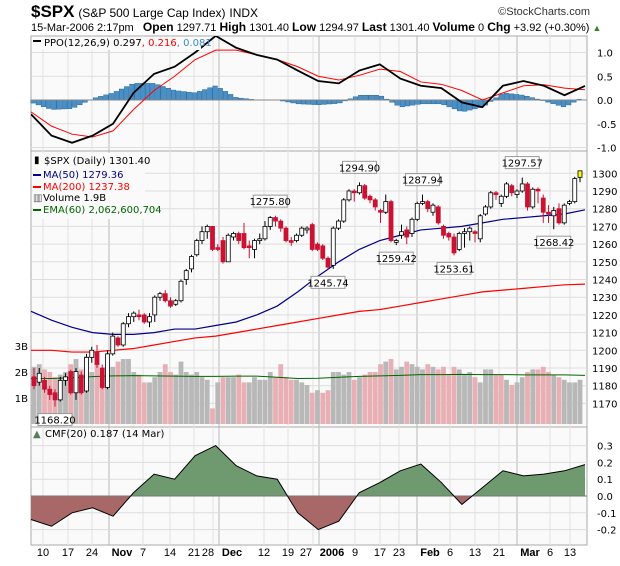 The height and width of the screenshot is (566, 620). What do you see at coordinates (544, 12) in the screenshot?
I see `brand-logo: ©StockCharts.com` at bounding box center [544, 12].